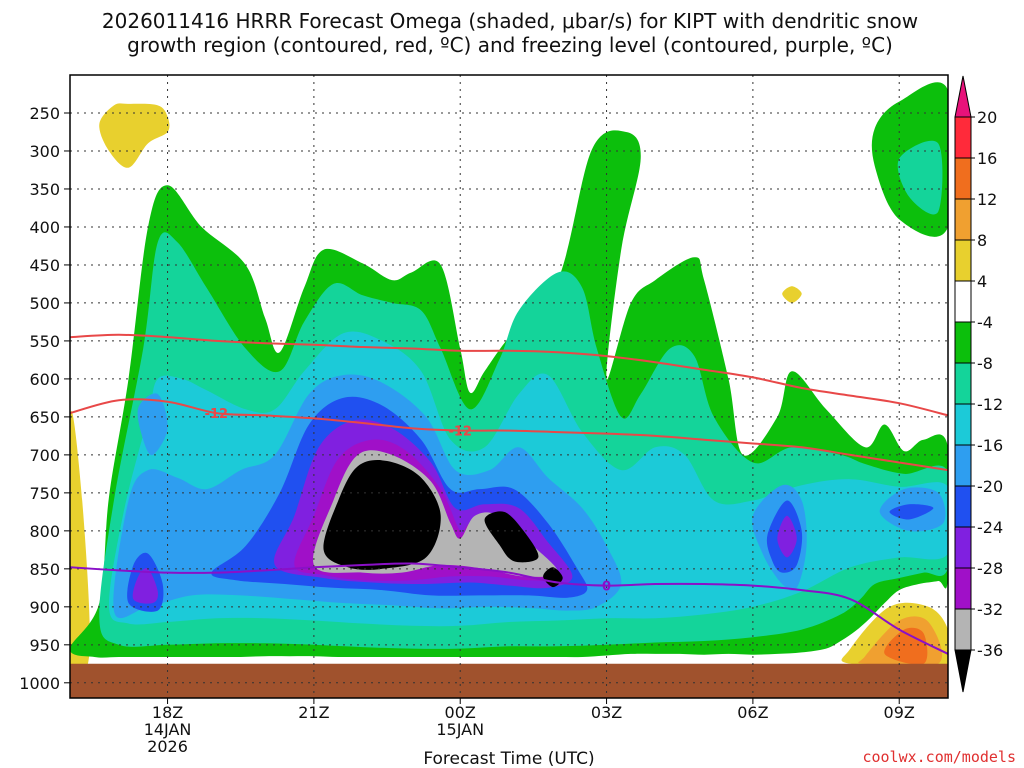  What do you see at coordinates (145, 586) in the screenshot?
I see `omega-region--24to-28-19` at bounding box center [145, 586].